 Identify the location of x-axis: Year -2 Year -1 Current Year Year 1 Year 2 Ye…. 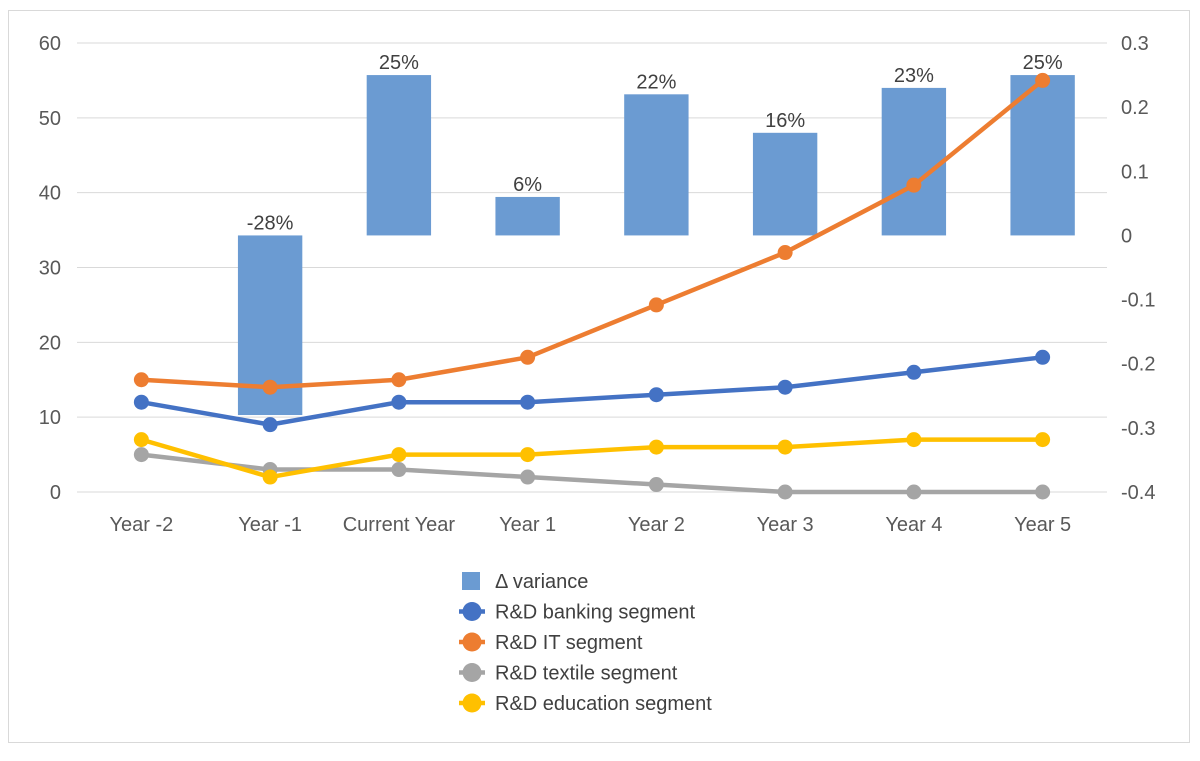
(591, 525).